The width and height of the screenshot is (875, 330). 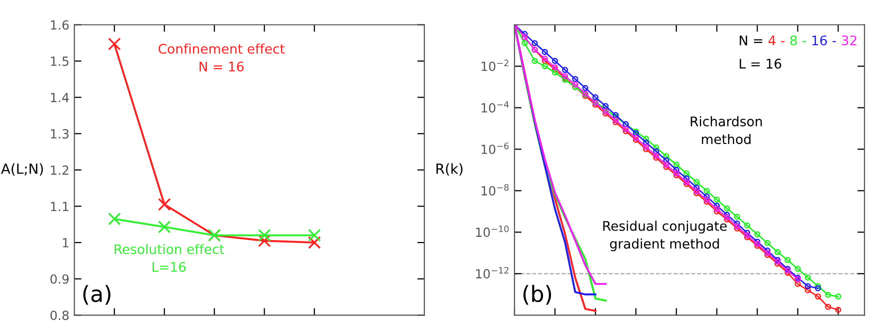 What do you see at coordinates (537, 294) in the screenshot?
I see `annotation: (b)` at bounding box center [537, 294].